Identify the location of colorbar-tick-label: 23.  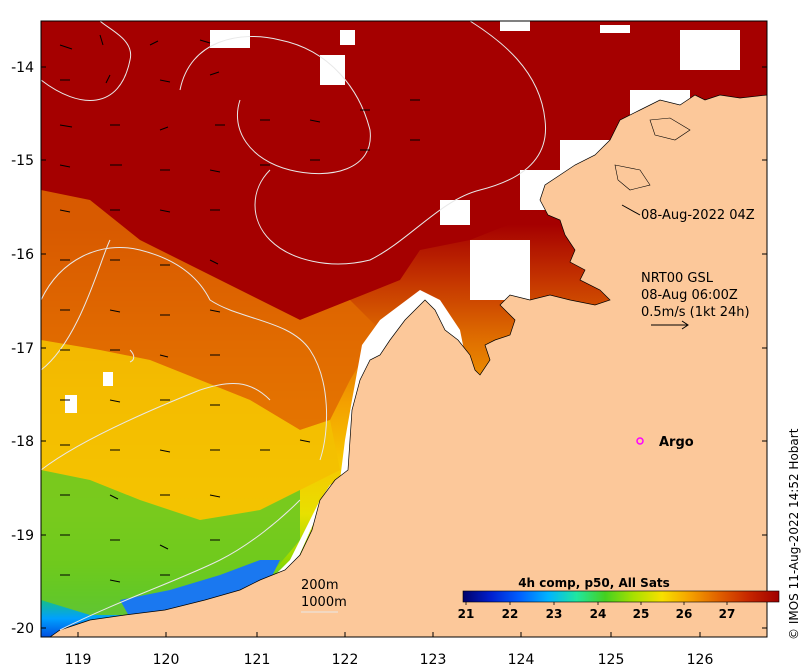
(554, 614).